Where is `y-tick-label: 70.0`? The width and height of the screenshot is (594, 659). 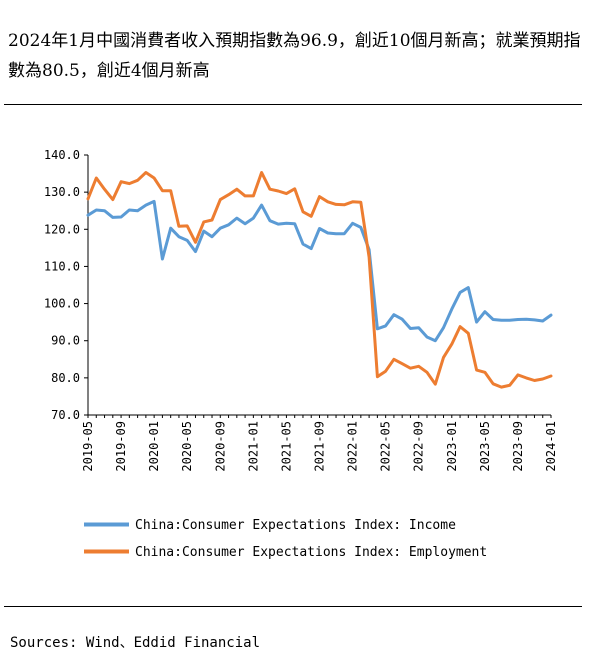
y-tick-label: 70.0 is located at coordinates (65, 415).